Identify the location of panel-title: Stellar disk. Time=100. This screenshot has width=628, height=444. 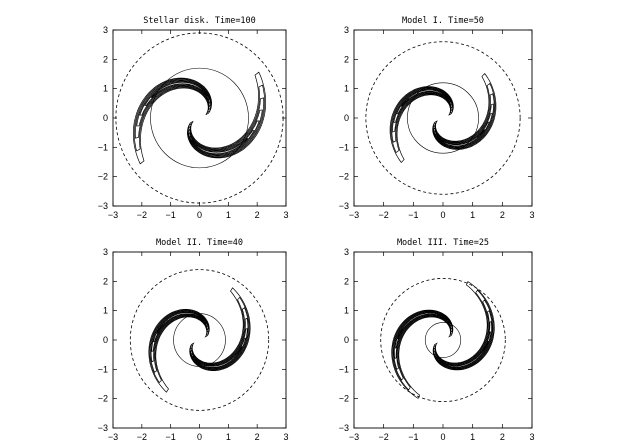
(199, 21).